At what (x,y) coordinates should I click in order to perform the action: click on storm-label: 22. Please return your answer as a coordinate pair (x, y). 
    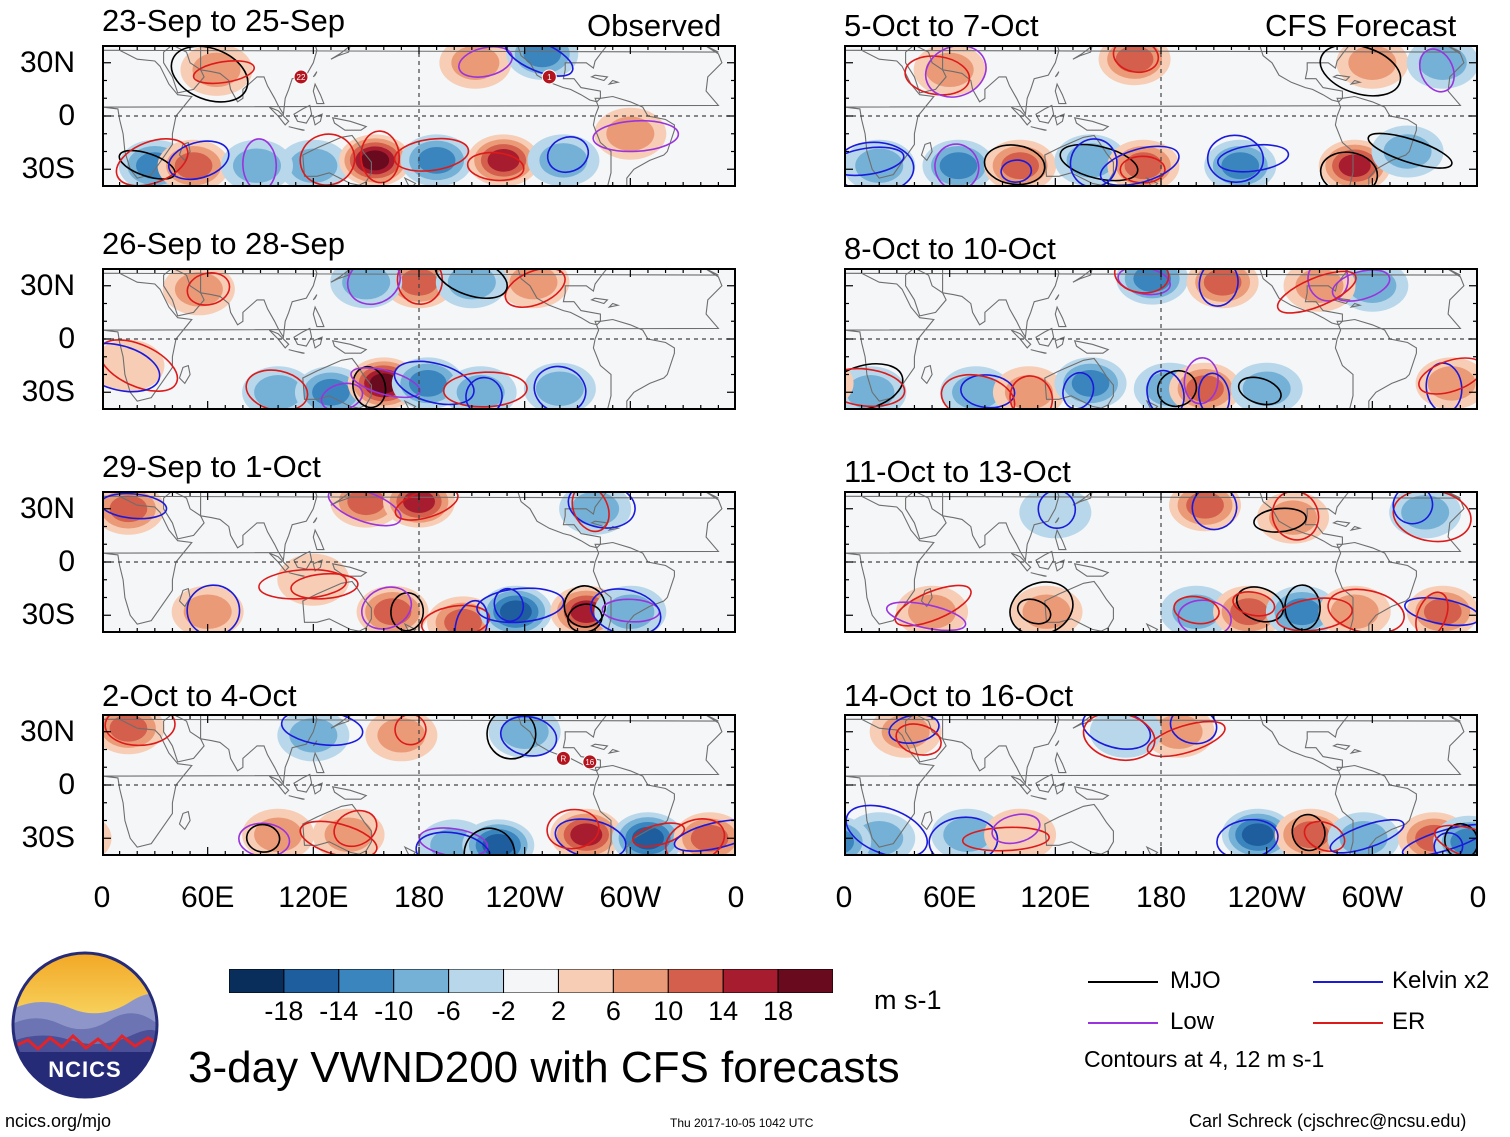
    Looking at the image, I should click on (301, 77).